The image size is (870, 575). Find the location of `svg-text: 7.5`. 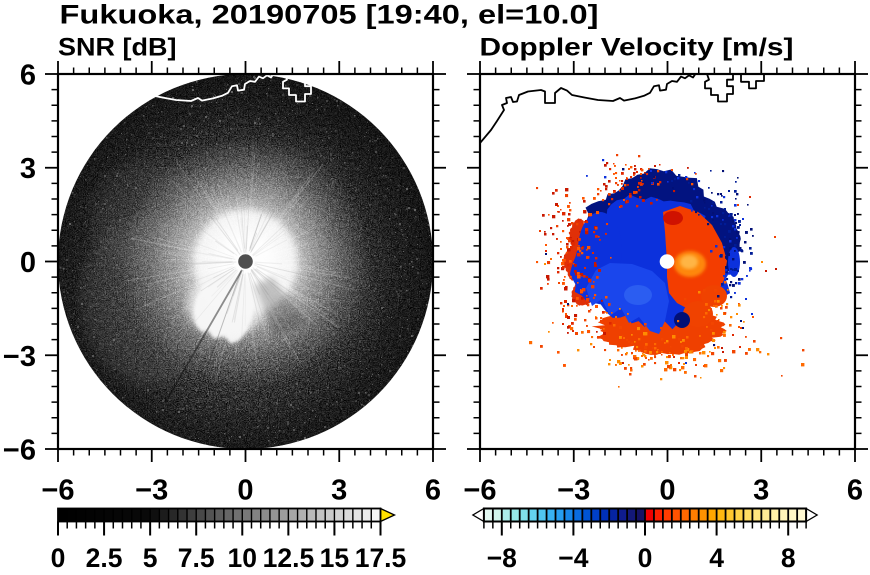

svg-text: 7.5 is located at coordinates (196, 556).